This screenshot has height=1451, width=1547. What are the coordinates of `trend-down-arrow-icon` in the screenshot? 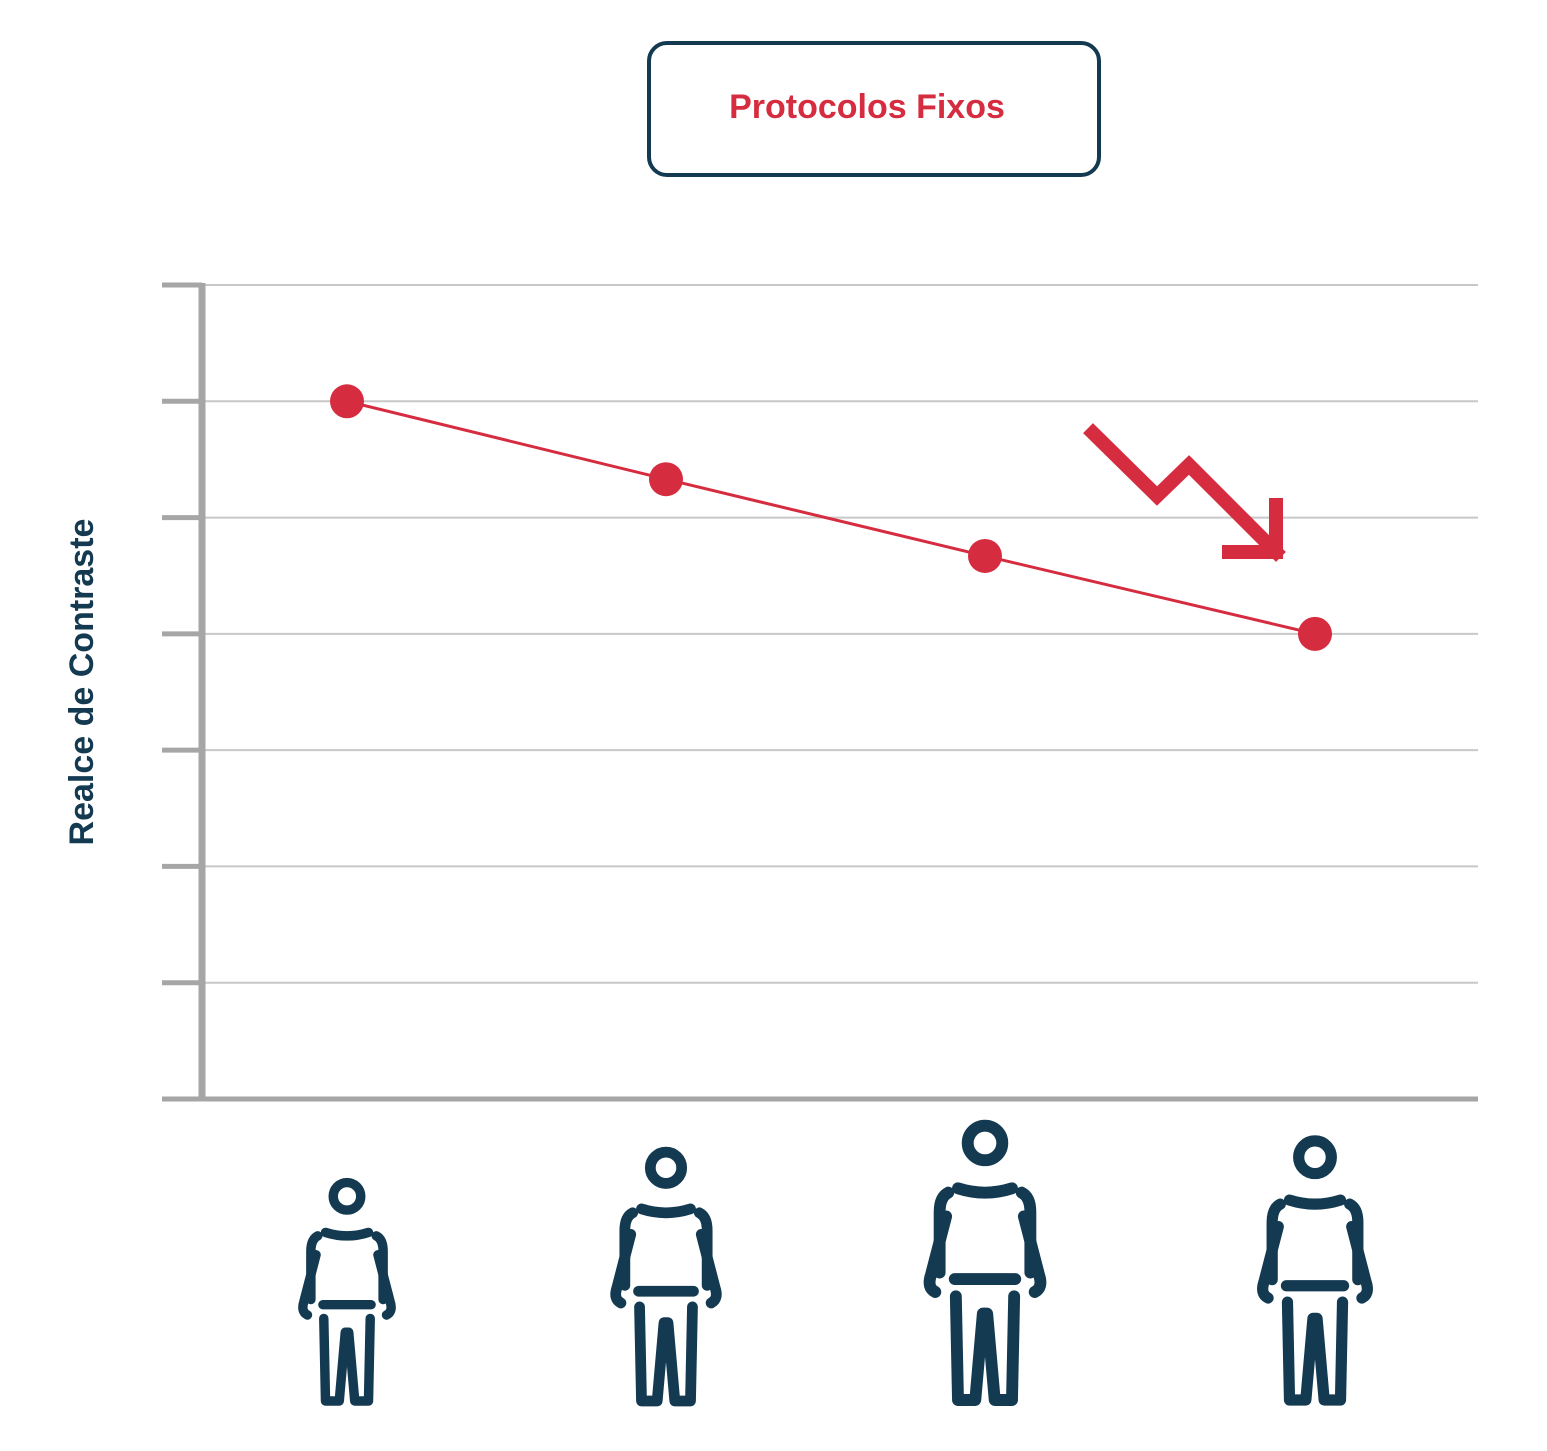 It's located at (1184, 492).